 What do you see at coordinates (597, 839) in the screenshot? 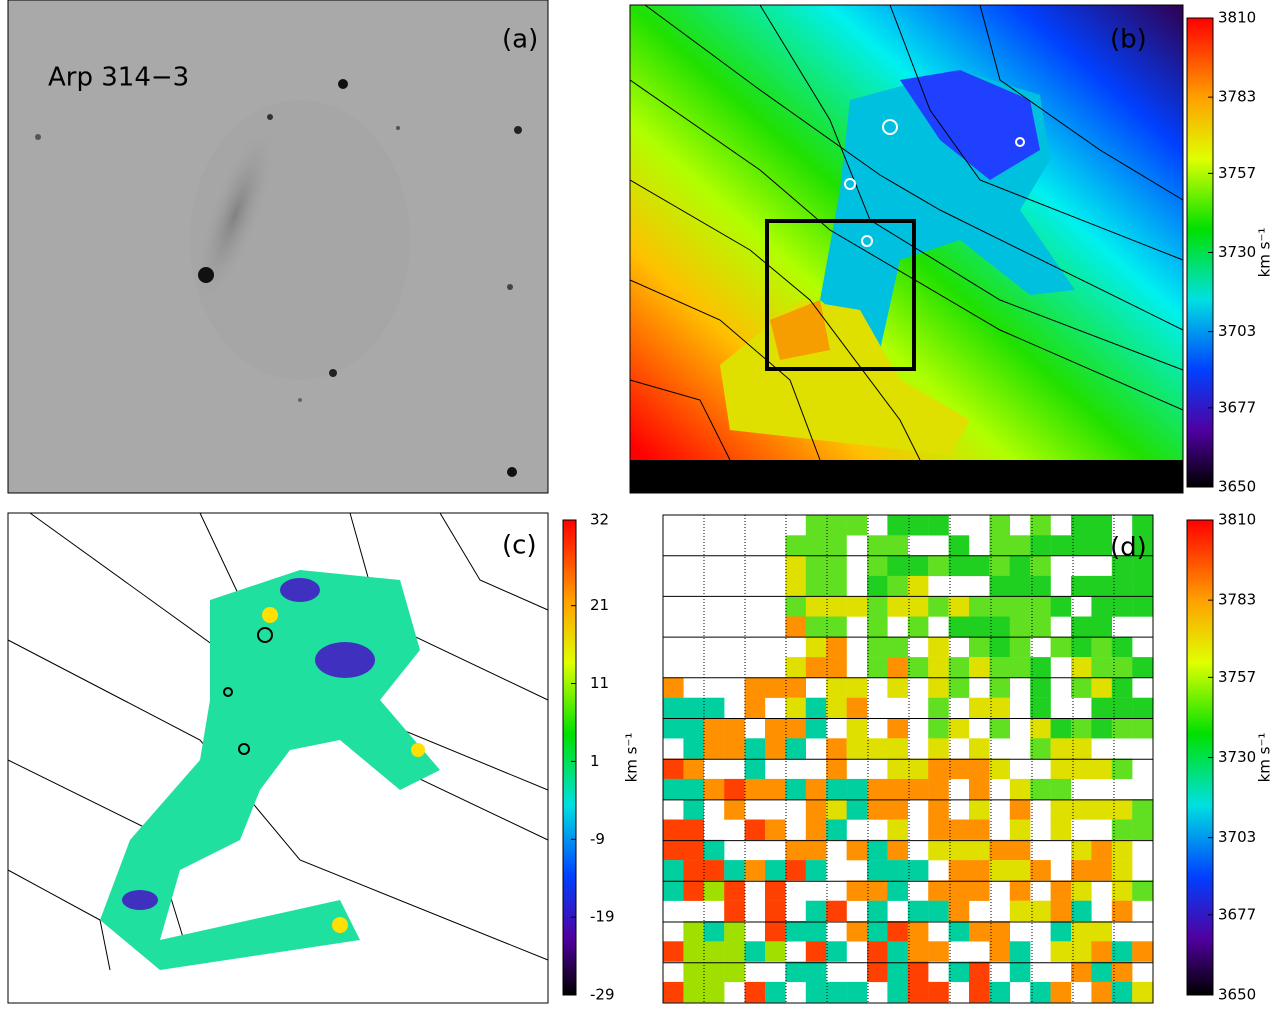
I see `tick-label: -9` at bounding box center [597, 839].